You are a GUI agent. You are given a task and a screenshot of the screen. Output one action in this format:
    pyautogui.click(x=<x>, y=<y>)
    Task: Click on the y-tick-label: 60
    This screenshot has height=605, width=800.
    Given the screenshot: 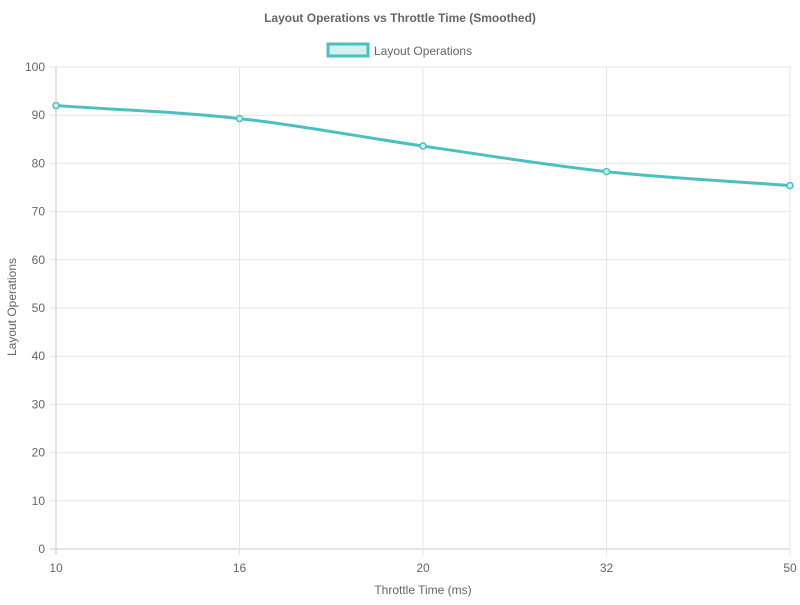 What is the action you would take?
    pyautogui.click(x=39, y=260)
    